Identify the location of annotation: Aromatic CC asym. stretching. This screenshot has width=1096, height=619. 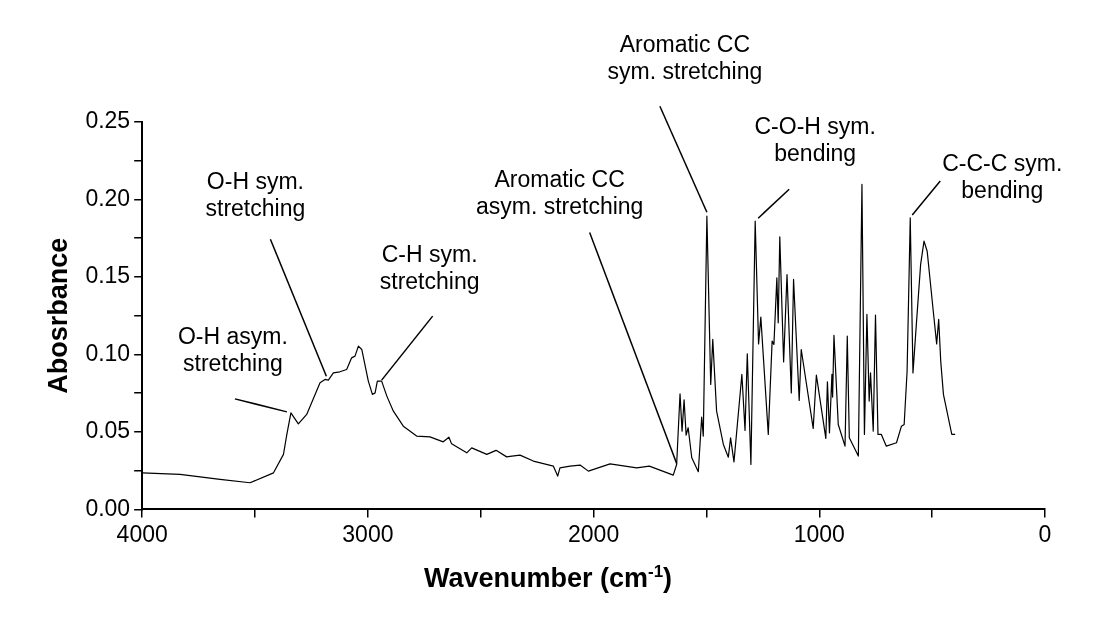
(559, 193).